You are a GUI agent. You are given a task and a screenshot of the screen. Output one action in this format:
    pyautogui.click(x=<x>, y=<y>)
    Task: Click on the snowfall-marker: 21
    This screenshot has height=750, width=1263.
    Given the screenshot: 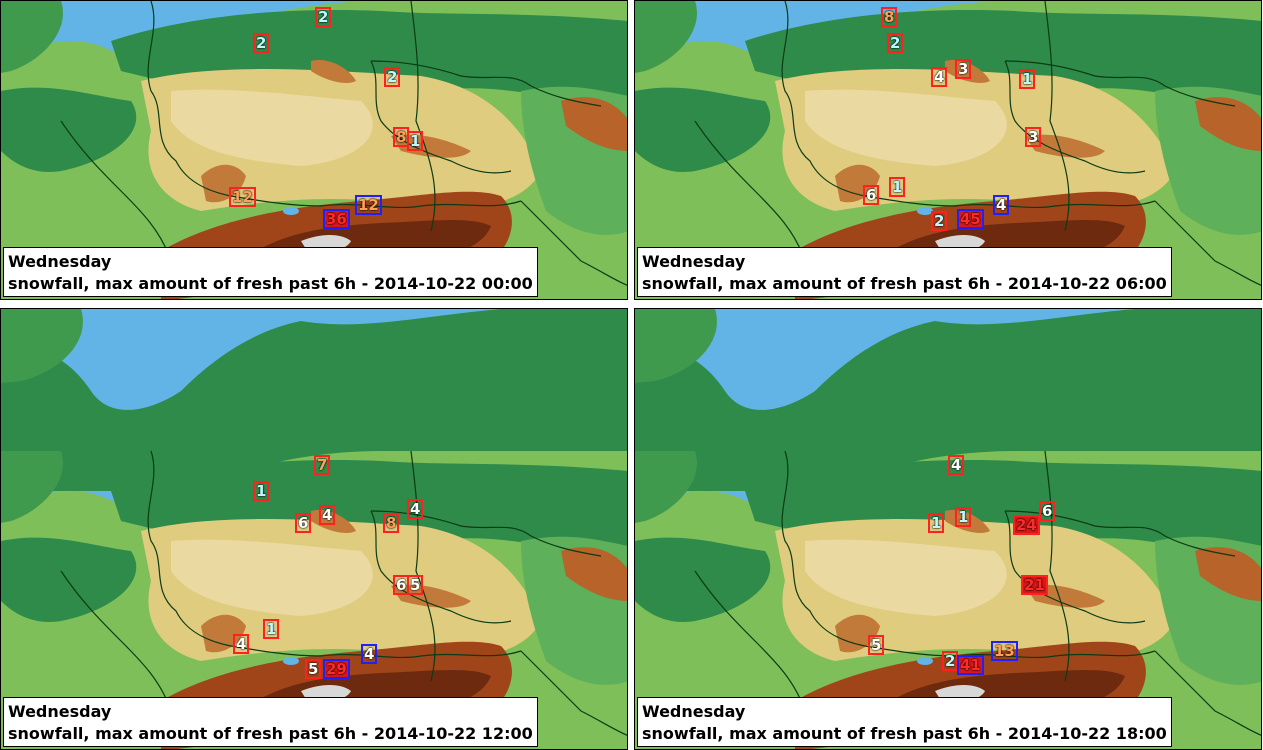 What is the action you would take?
    pyautogui.click(x=1034, y=585)
    